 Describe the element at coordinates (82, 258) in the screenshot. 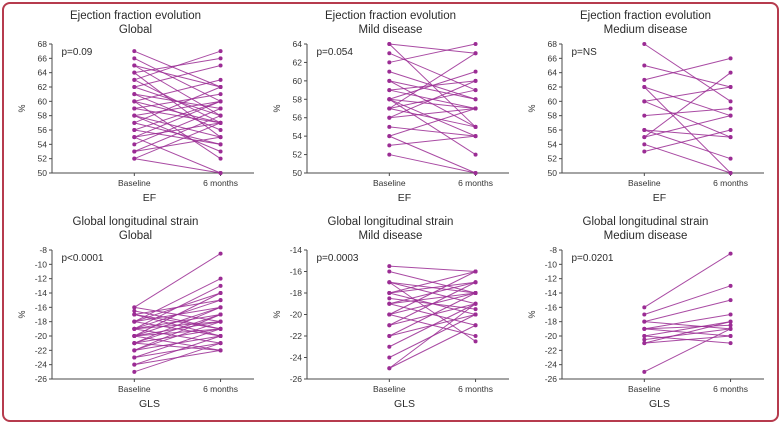

I see `p-value-label: p<0.0001` at that location.